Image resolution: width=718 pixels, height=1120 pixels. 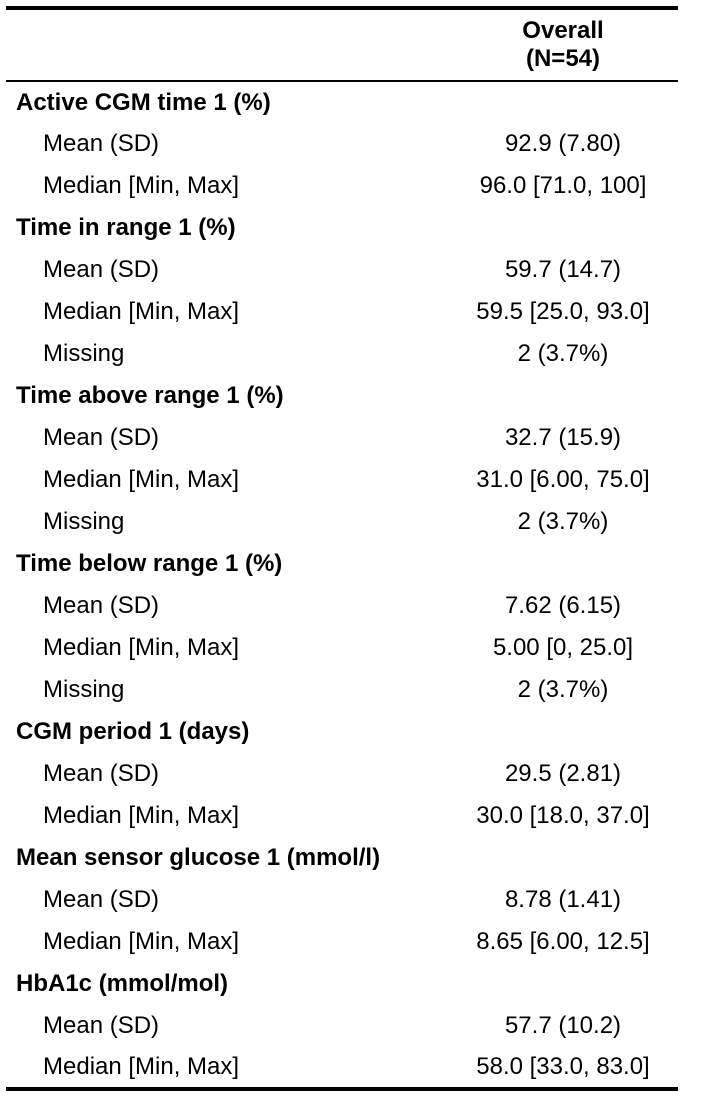 What do you see at coordinates (122, 983) in the screenshot?
I see `variable-name: HbA1c (mmol/mol)` at bounding box center [122, 983].